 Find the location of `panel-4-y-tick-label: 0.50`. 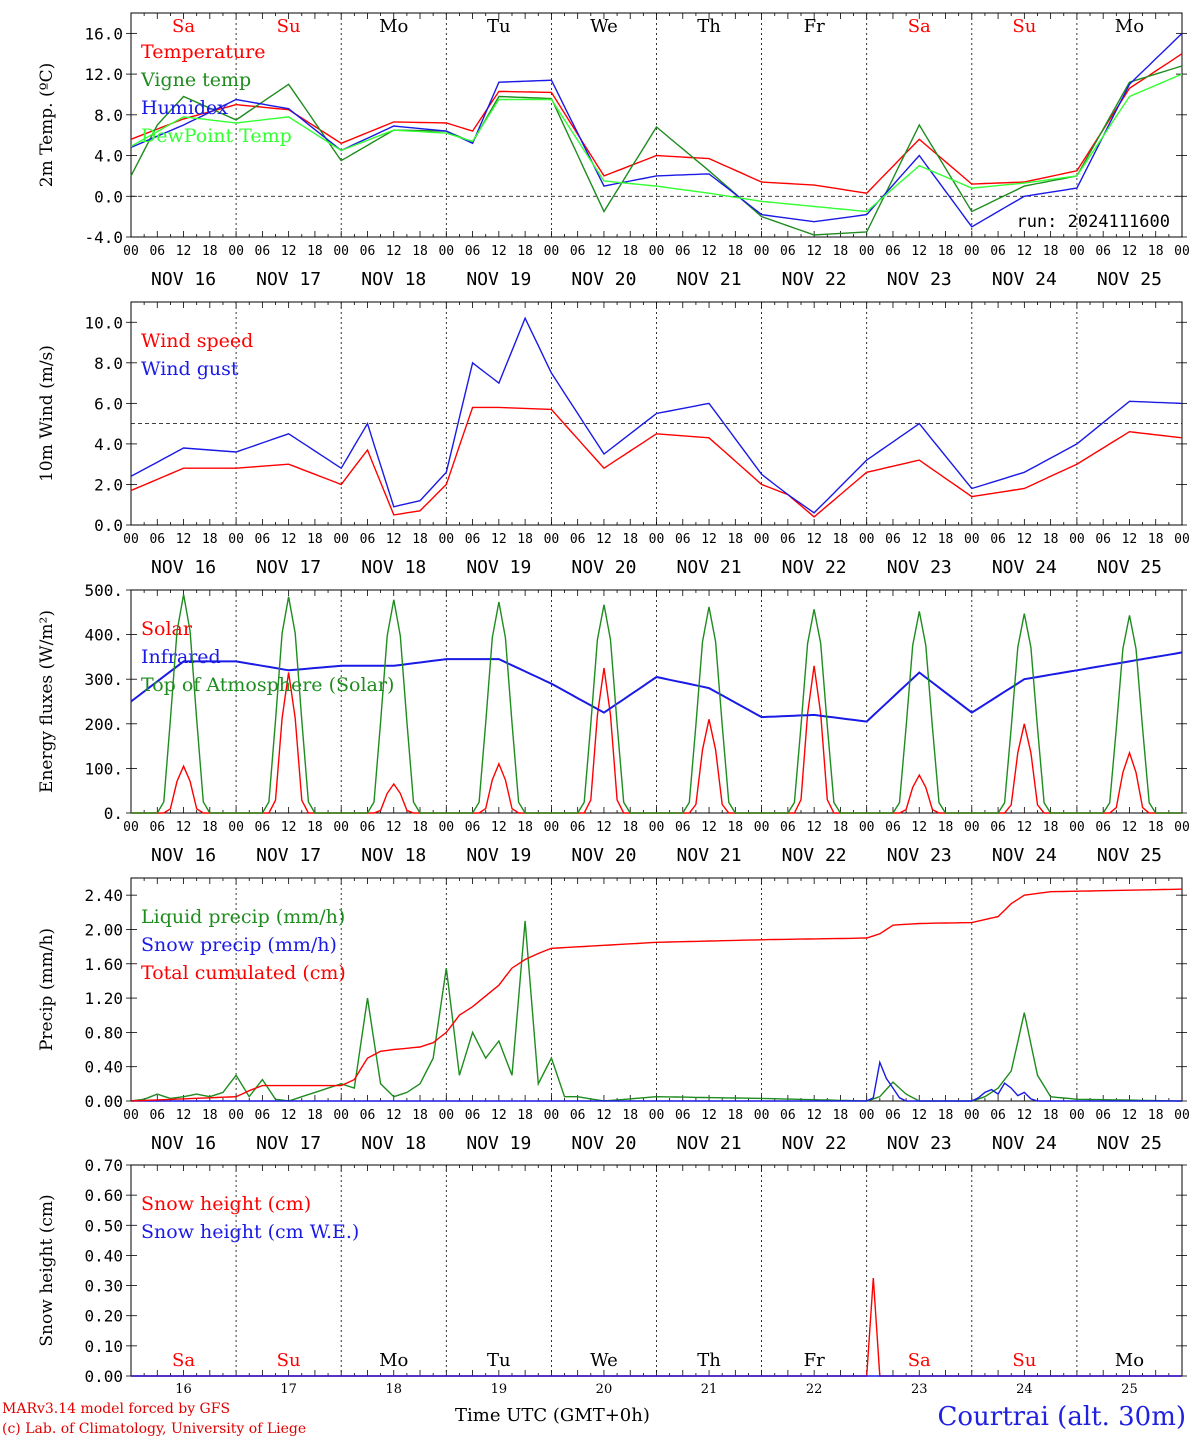

panel-4-y-tick-label: 0.50 is located at coordinates (103, 1225).